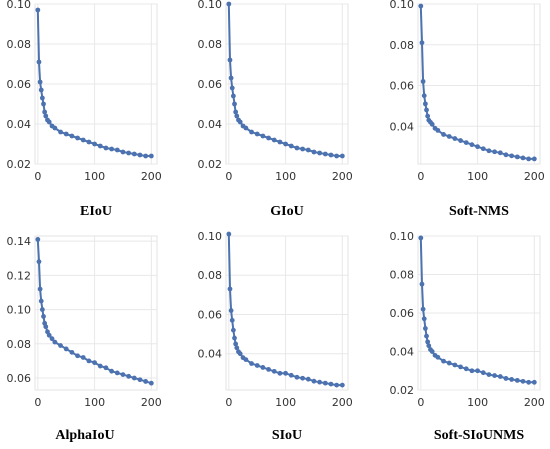 This screenshot has height=449, width=550. Describe the element at coordinates (287, 211) in the screenshot. I see `chart-title-giou: GIoU` at that location.